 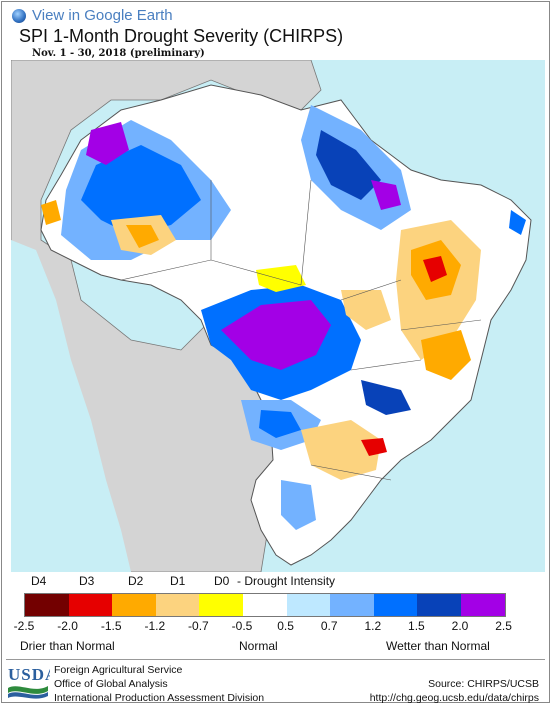 I want to click on map-subtitle: Nov. 1 - 30, 2018 (preliminary), so click(x=118, y=53).